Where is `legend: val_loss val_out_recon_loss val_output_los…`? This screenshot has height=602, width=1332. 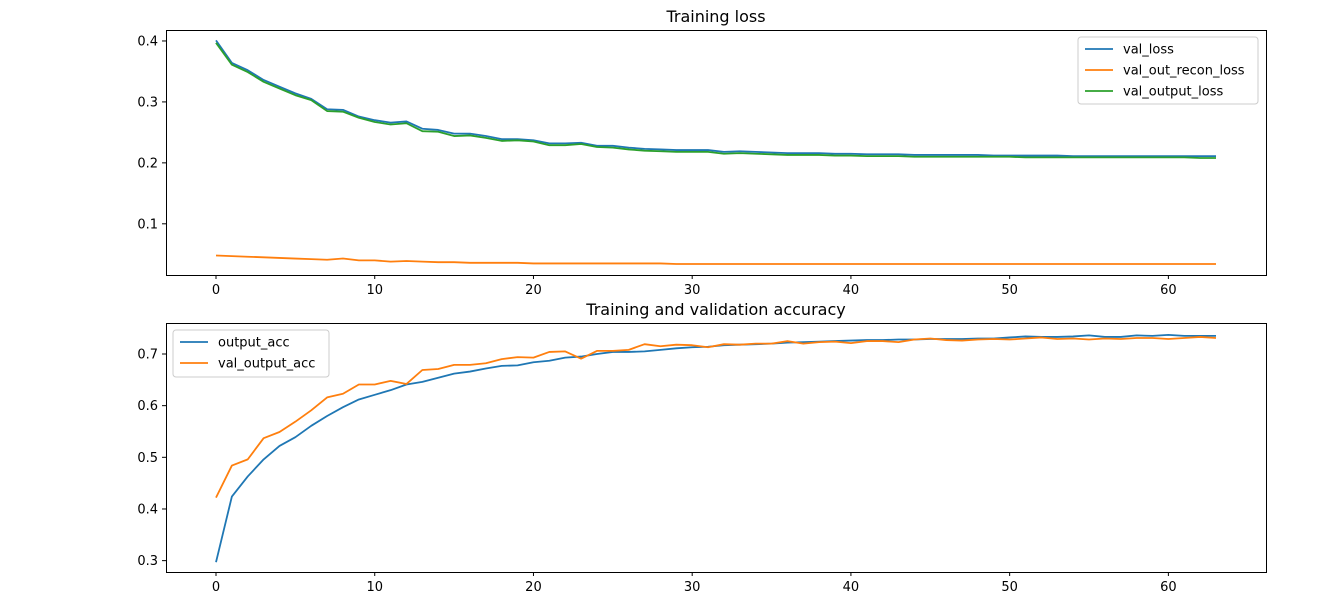 legend: val_loss val_out_recon_loss val_output_los… is located at coordinates (1168, 70).